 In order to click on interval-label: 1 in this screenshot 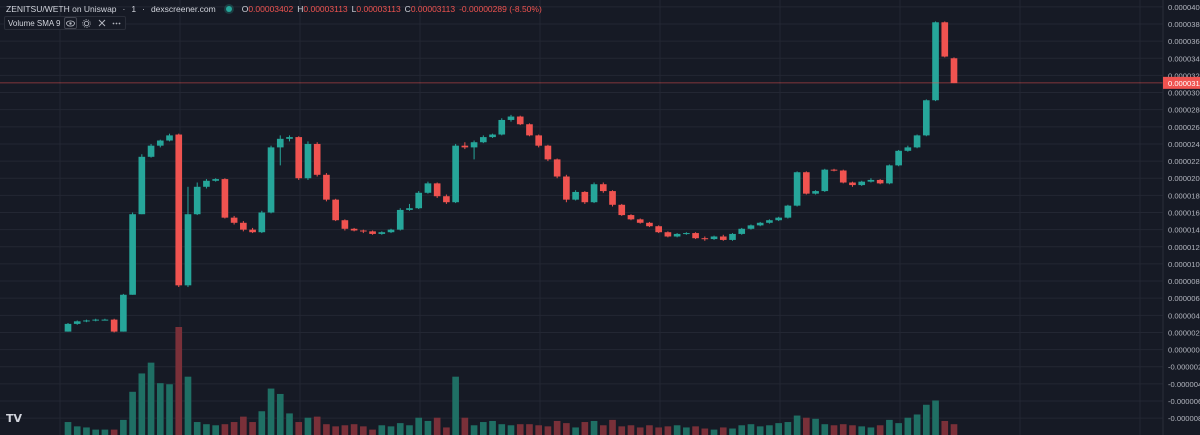, I will do `click(134, 9)`.